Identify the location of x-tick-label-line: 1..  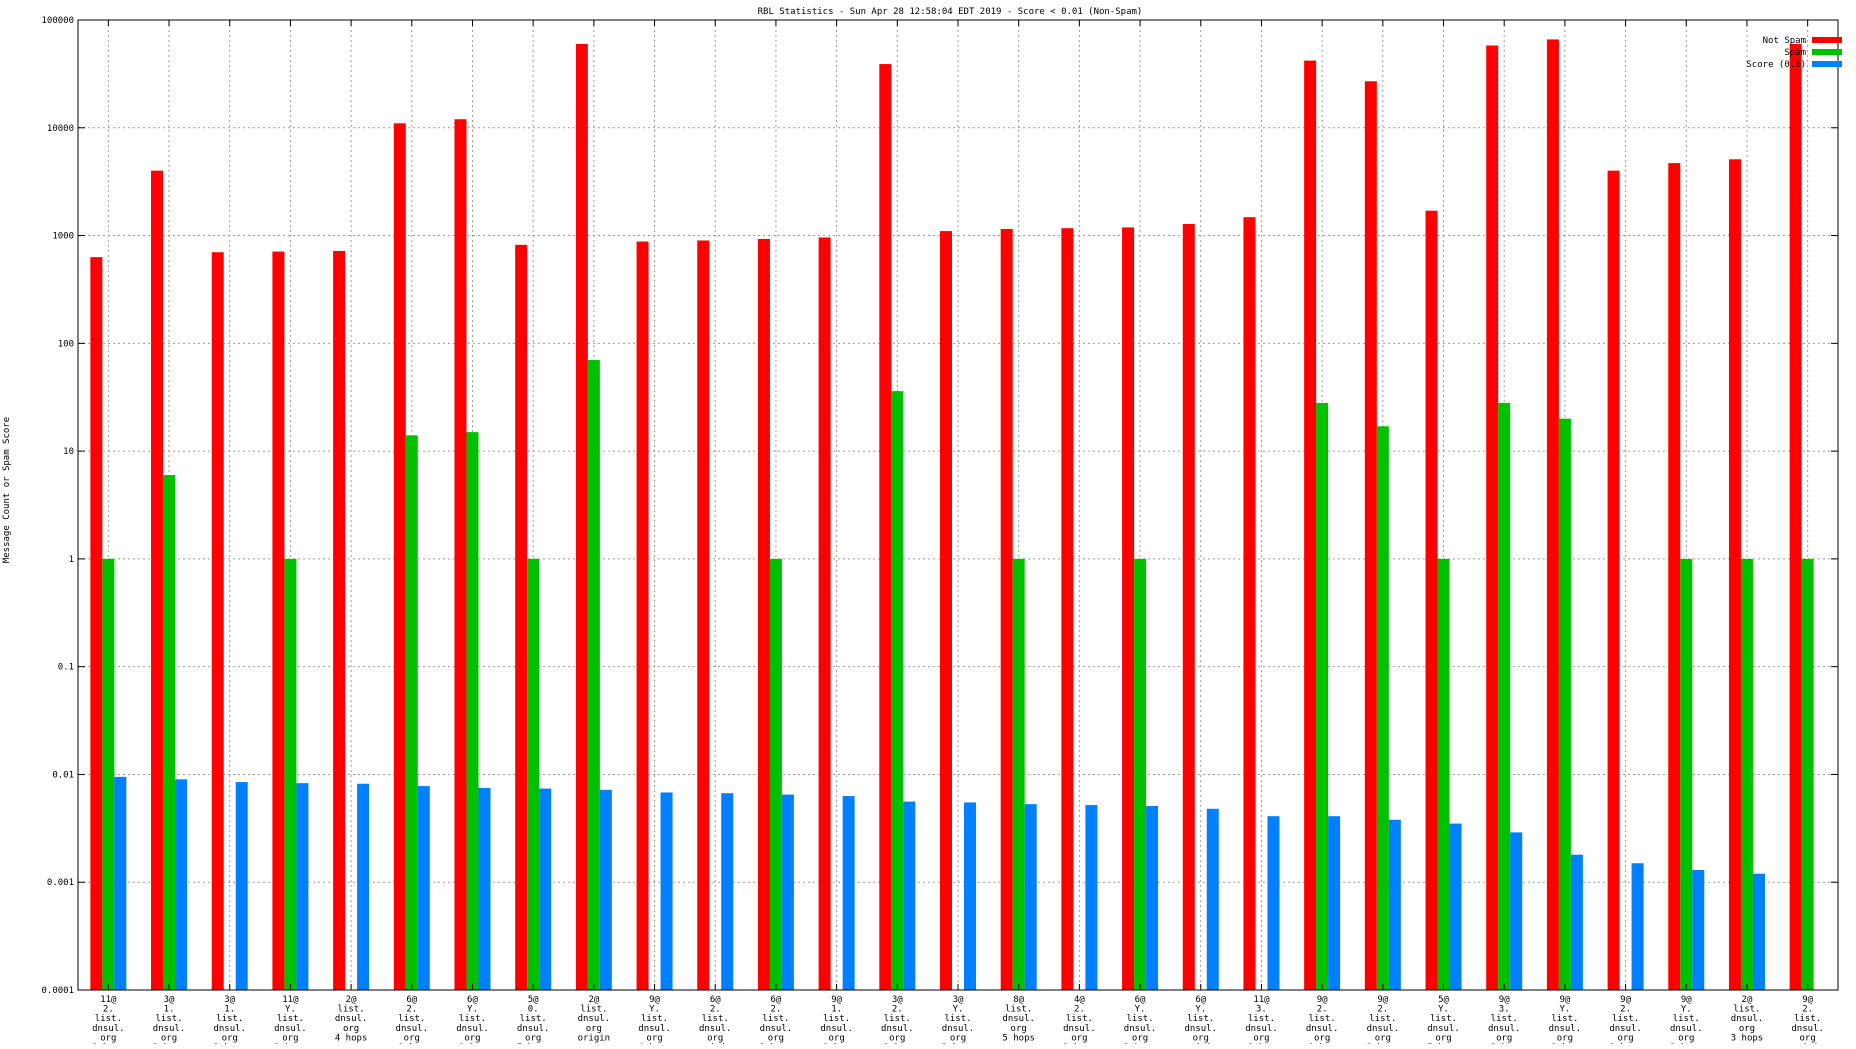
(169, 1010).